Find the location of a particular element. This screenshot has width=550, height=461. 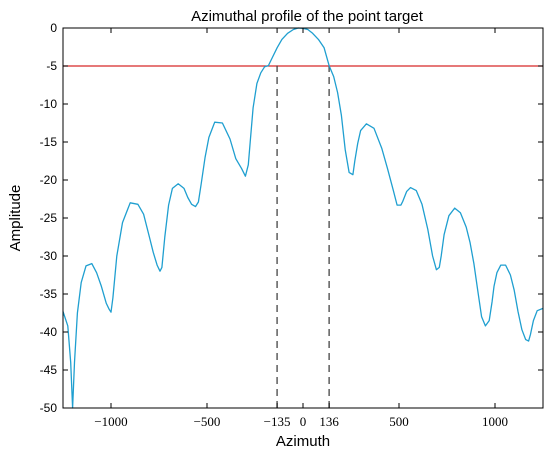

x-tick-label: −500 is located at coordinates (207, 421).